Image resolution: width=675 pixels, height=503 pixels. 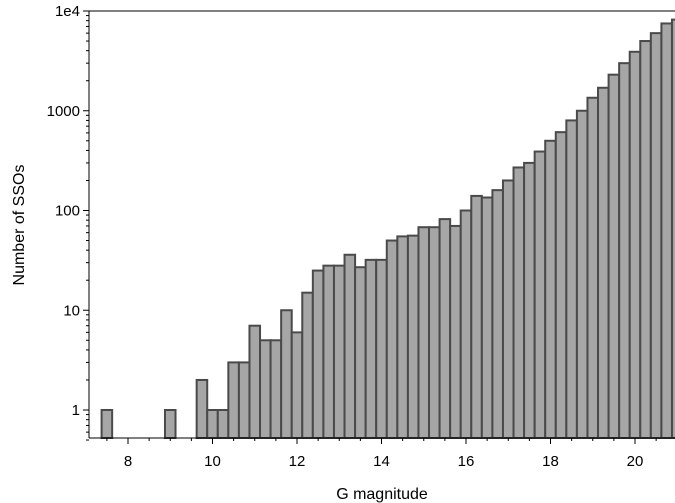 What do you see at coordinates (67, 211) in the screenshot?
I see `y-tick-label: 100` at bounding box center [67, 211].